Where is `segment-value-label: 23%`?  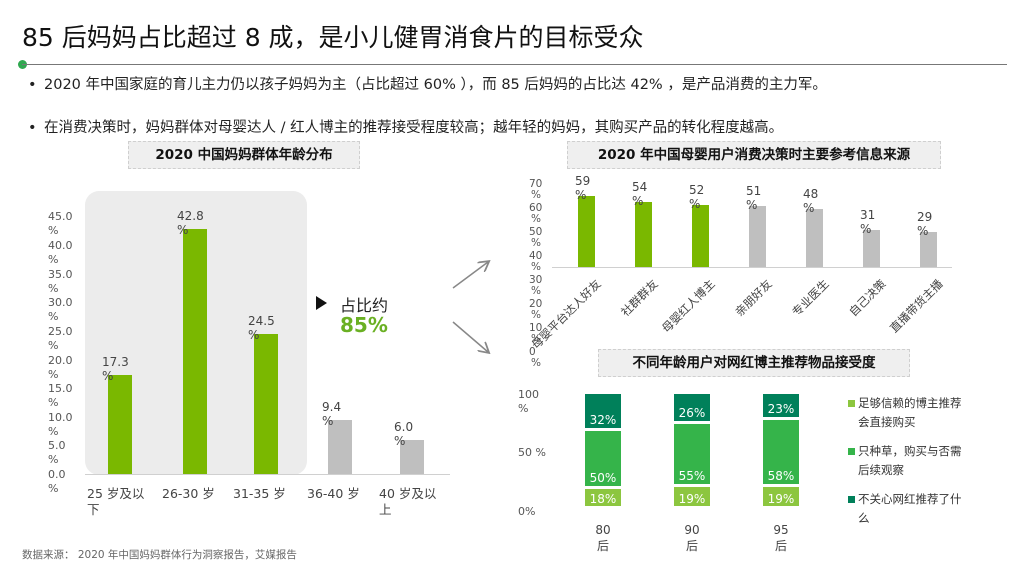 segment-value-label: 23% is located at coordinates (781, 409).